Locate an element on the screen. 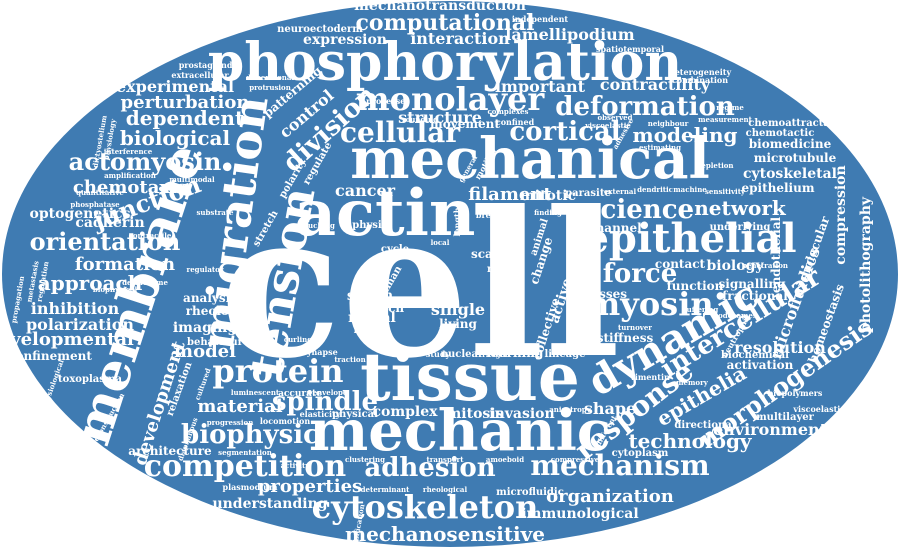 The width and height of the screenshot is (900, 549). word-anisotropy: anisotropy is located at coordinates (570, 409).